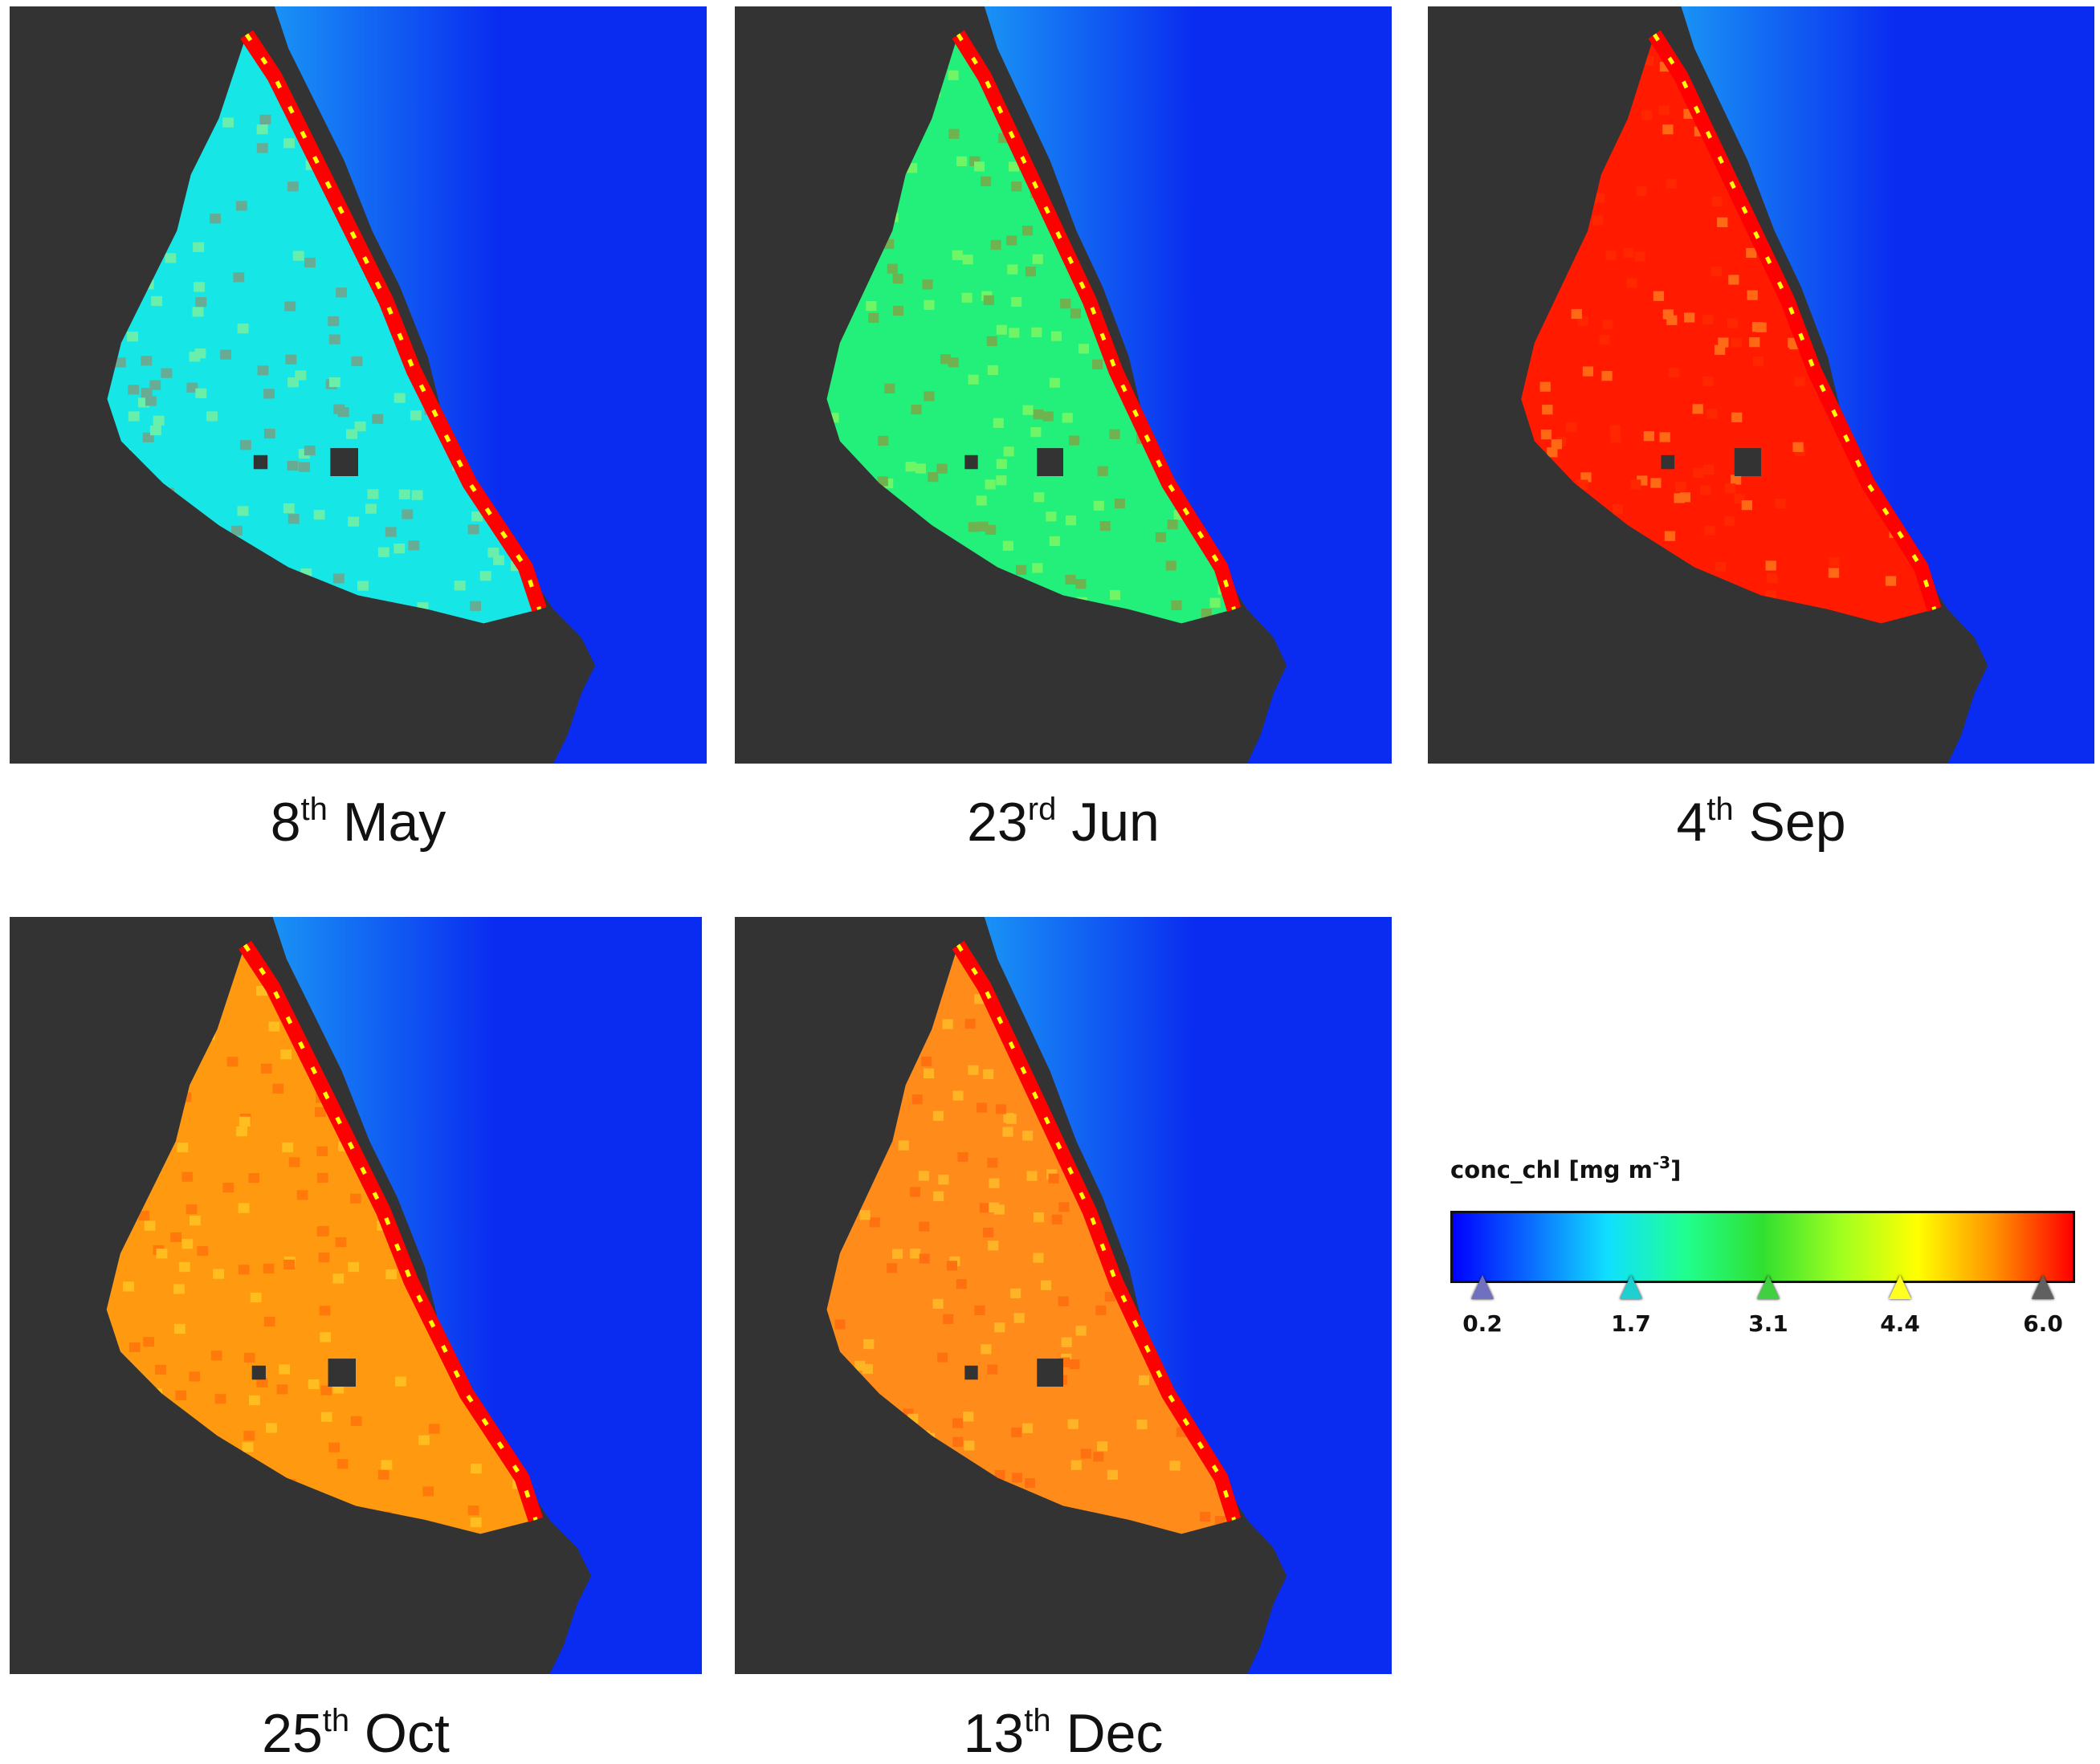 The width and height of the screenshot is (2100, 1764). What do you see at coordinates (1762, 1247) in the screenshot?
I see `legend-color-bar` at bounding box center [1762, 1247].